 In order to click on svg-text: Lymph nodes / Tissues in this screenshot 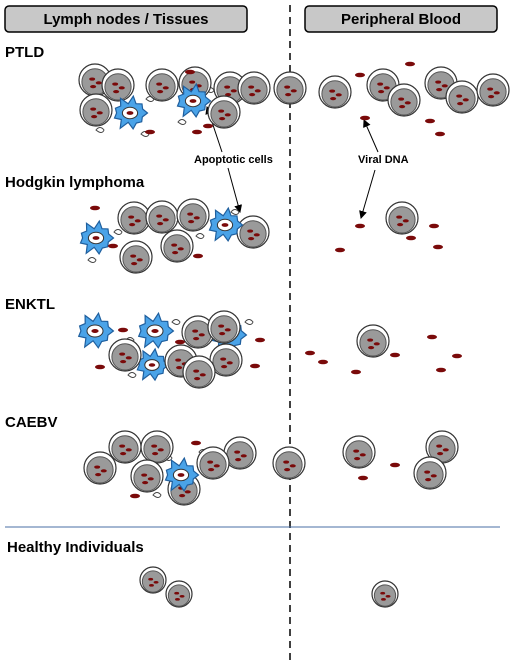, I will do `click(125, 19)`.